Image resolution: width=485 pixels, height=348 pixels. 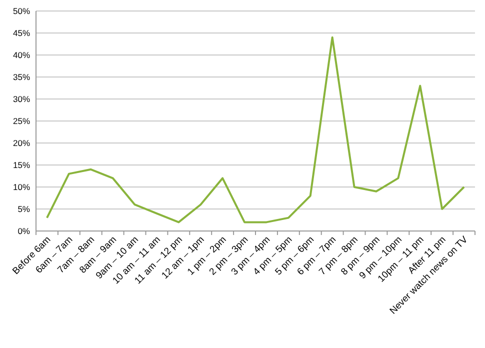 I want to click on y-tick-label: 35%, so click(x=21, y=77).